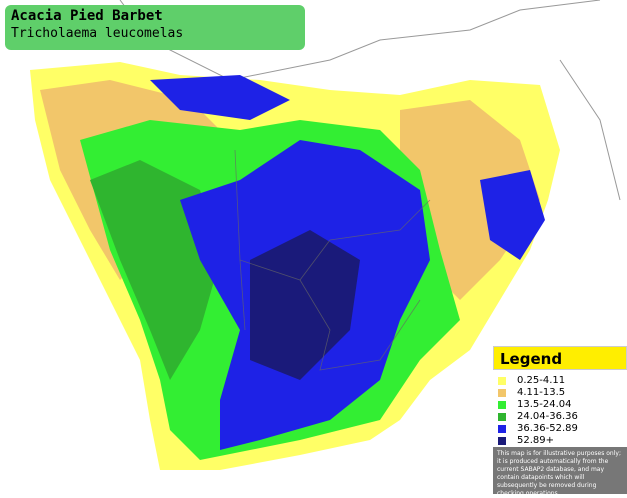 The height and width of the screenshot is (498, 627). What do you see at coordinates (541, 392) in the screenshot?
I see `legend-label: 4.11-13.5` at bounding box center [541, 392].